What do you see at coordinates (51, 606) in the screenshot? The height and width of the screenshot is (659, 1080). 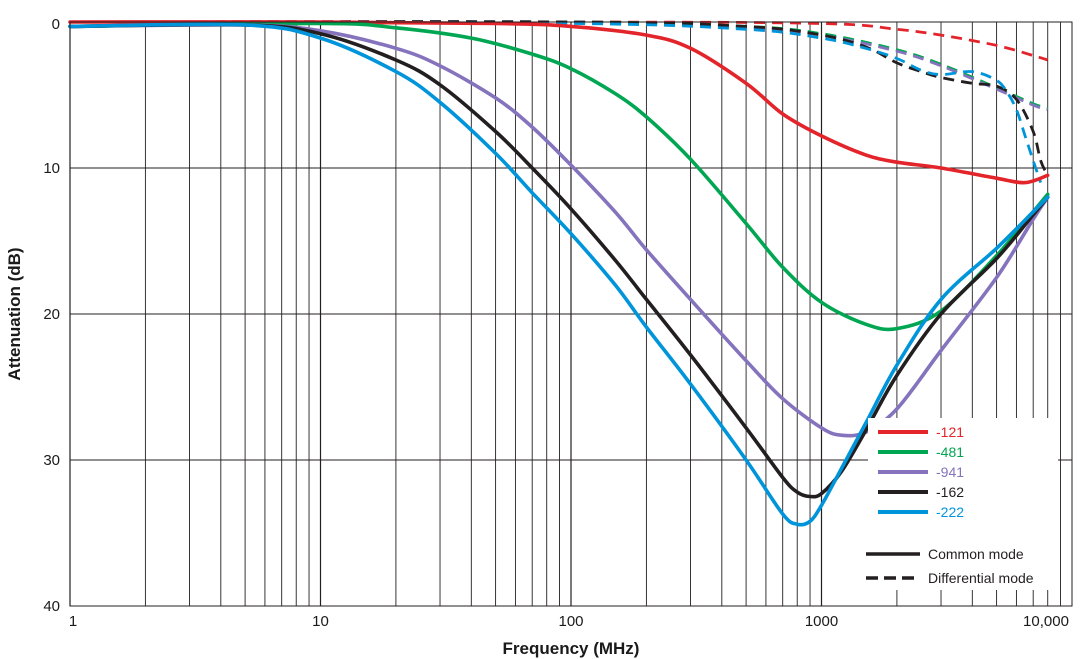 I see `y-tick-label: 40` at bounding box center [51, 606].